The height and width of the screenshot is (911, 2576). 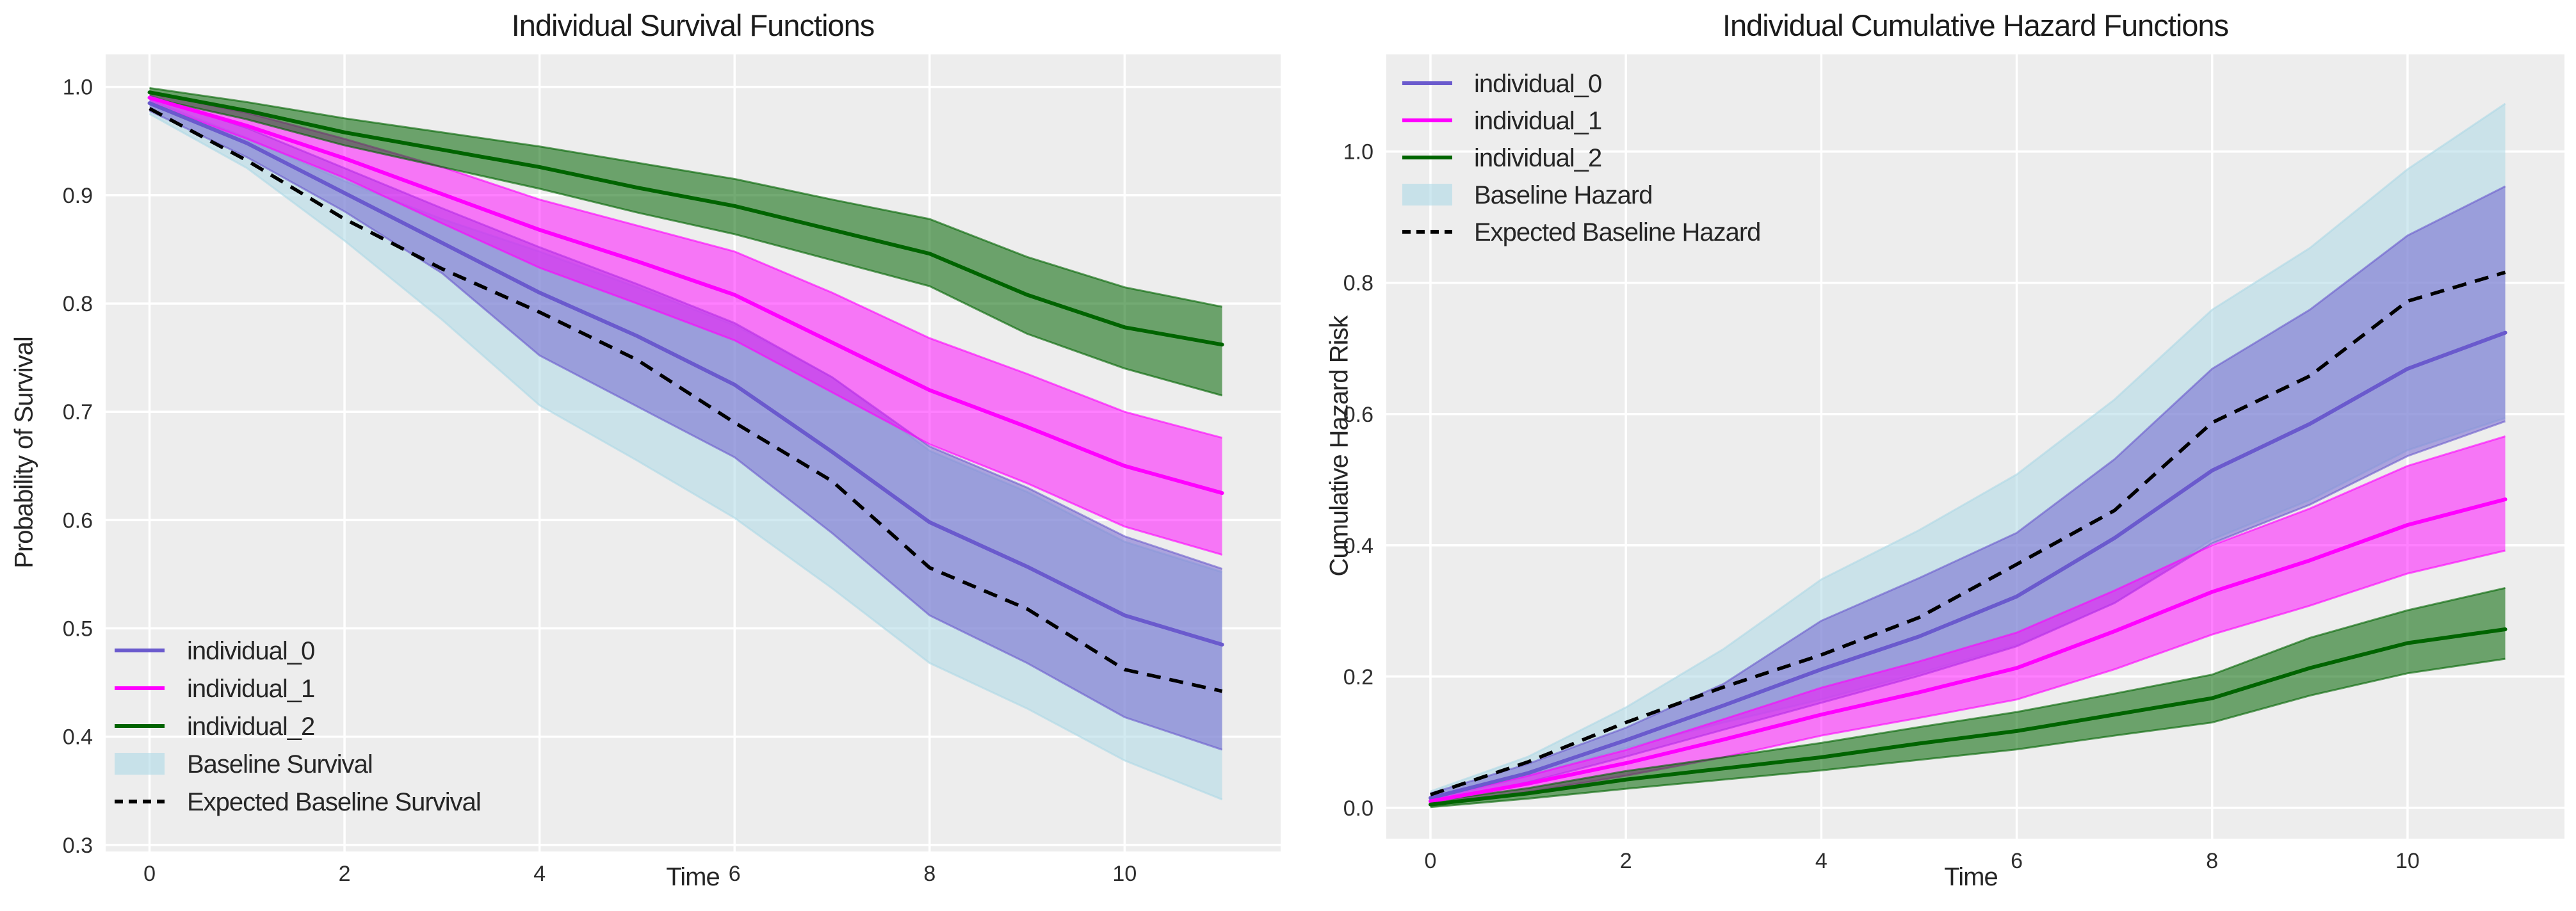 What do you see at coordinates (1358, 808) in the screenshot?
I see `y-tick-label: 0.0` at bounding box center [1358, 808].